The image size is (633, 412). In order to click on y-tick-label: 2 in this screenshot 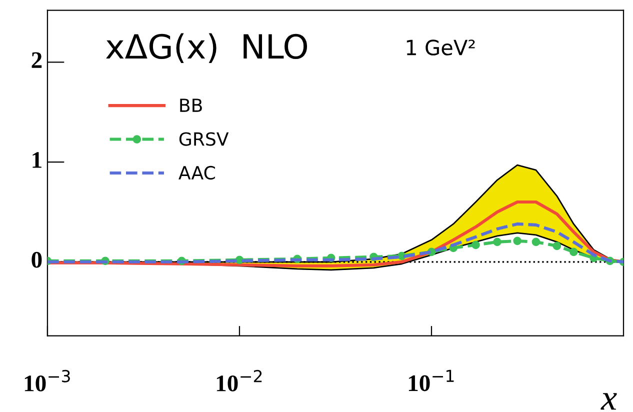, I will do `click(37, 60)`.